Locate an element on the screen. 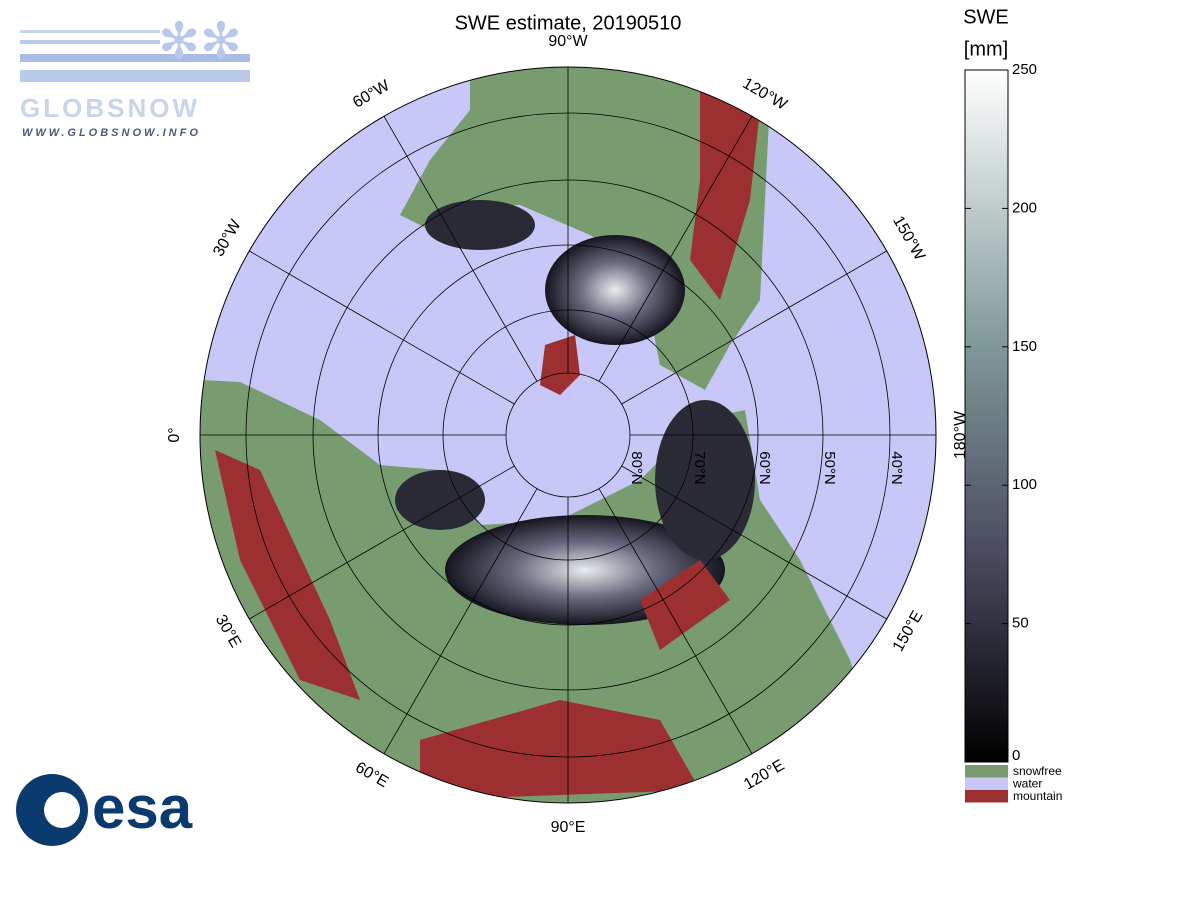 This screenshot has width=1200, height=900. longitude-label: 0° is located at coordinates (174, 434).